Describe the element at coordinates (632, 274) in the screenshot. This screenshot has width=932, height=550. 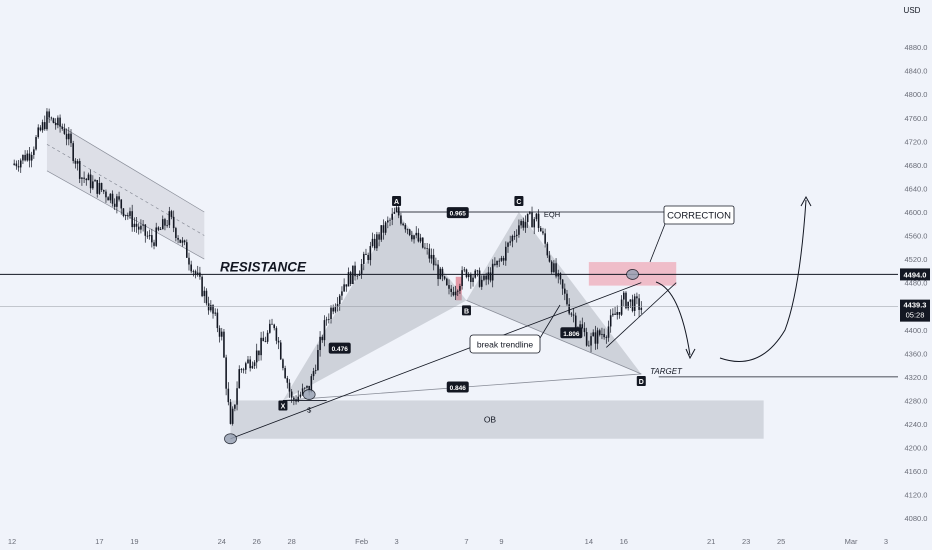
I see `highlight-circle` at that location.